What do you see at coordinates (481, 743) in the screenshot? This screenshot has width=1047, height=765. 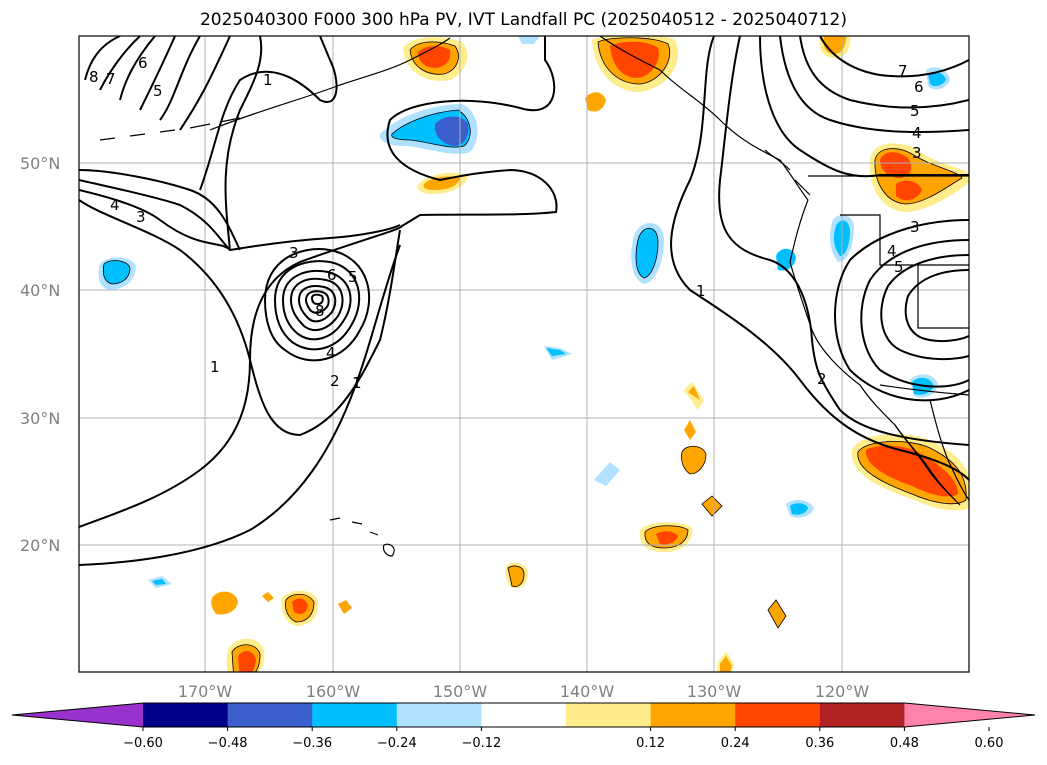 I see `colorbar-tick-label: −0.12` at bounding box center [481, 743].